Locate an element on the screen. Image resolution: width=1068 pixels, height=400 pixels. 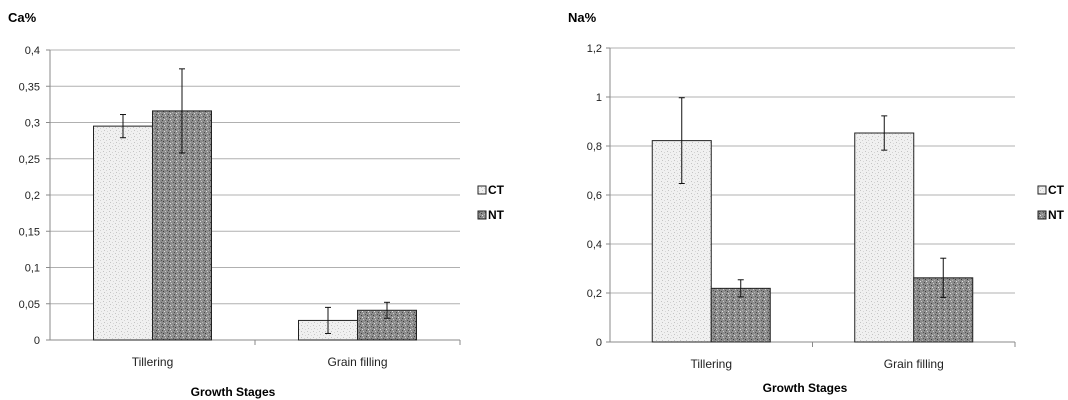
y-tick-label: 0,3 is located at coordinates (32, 124).